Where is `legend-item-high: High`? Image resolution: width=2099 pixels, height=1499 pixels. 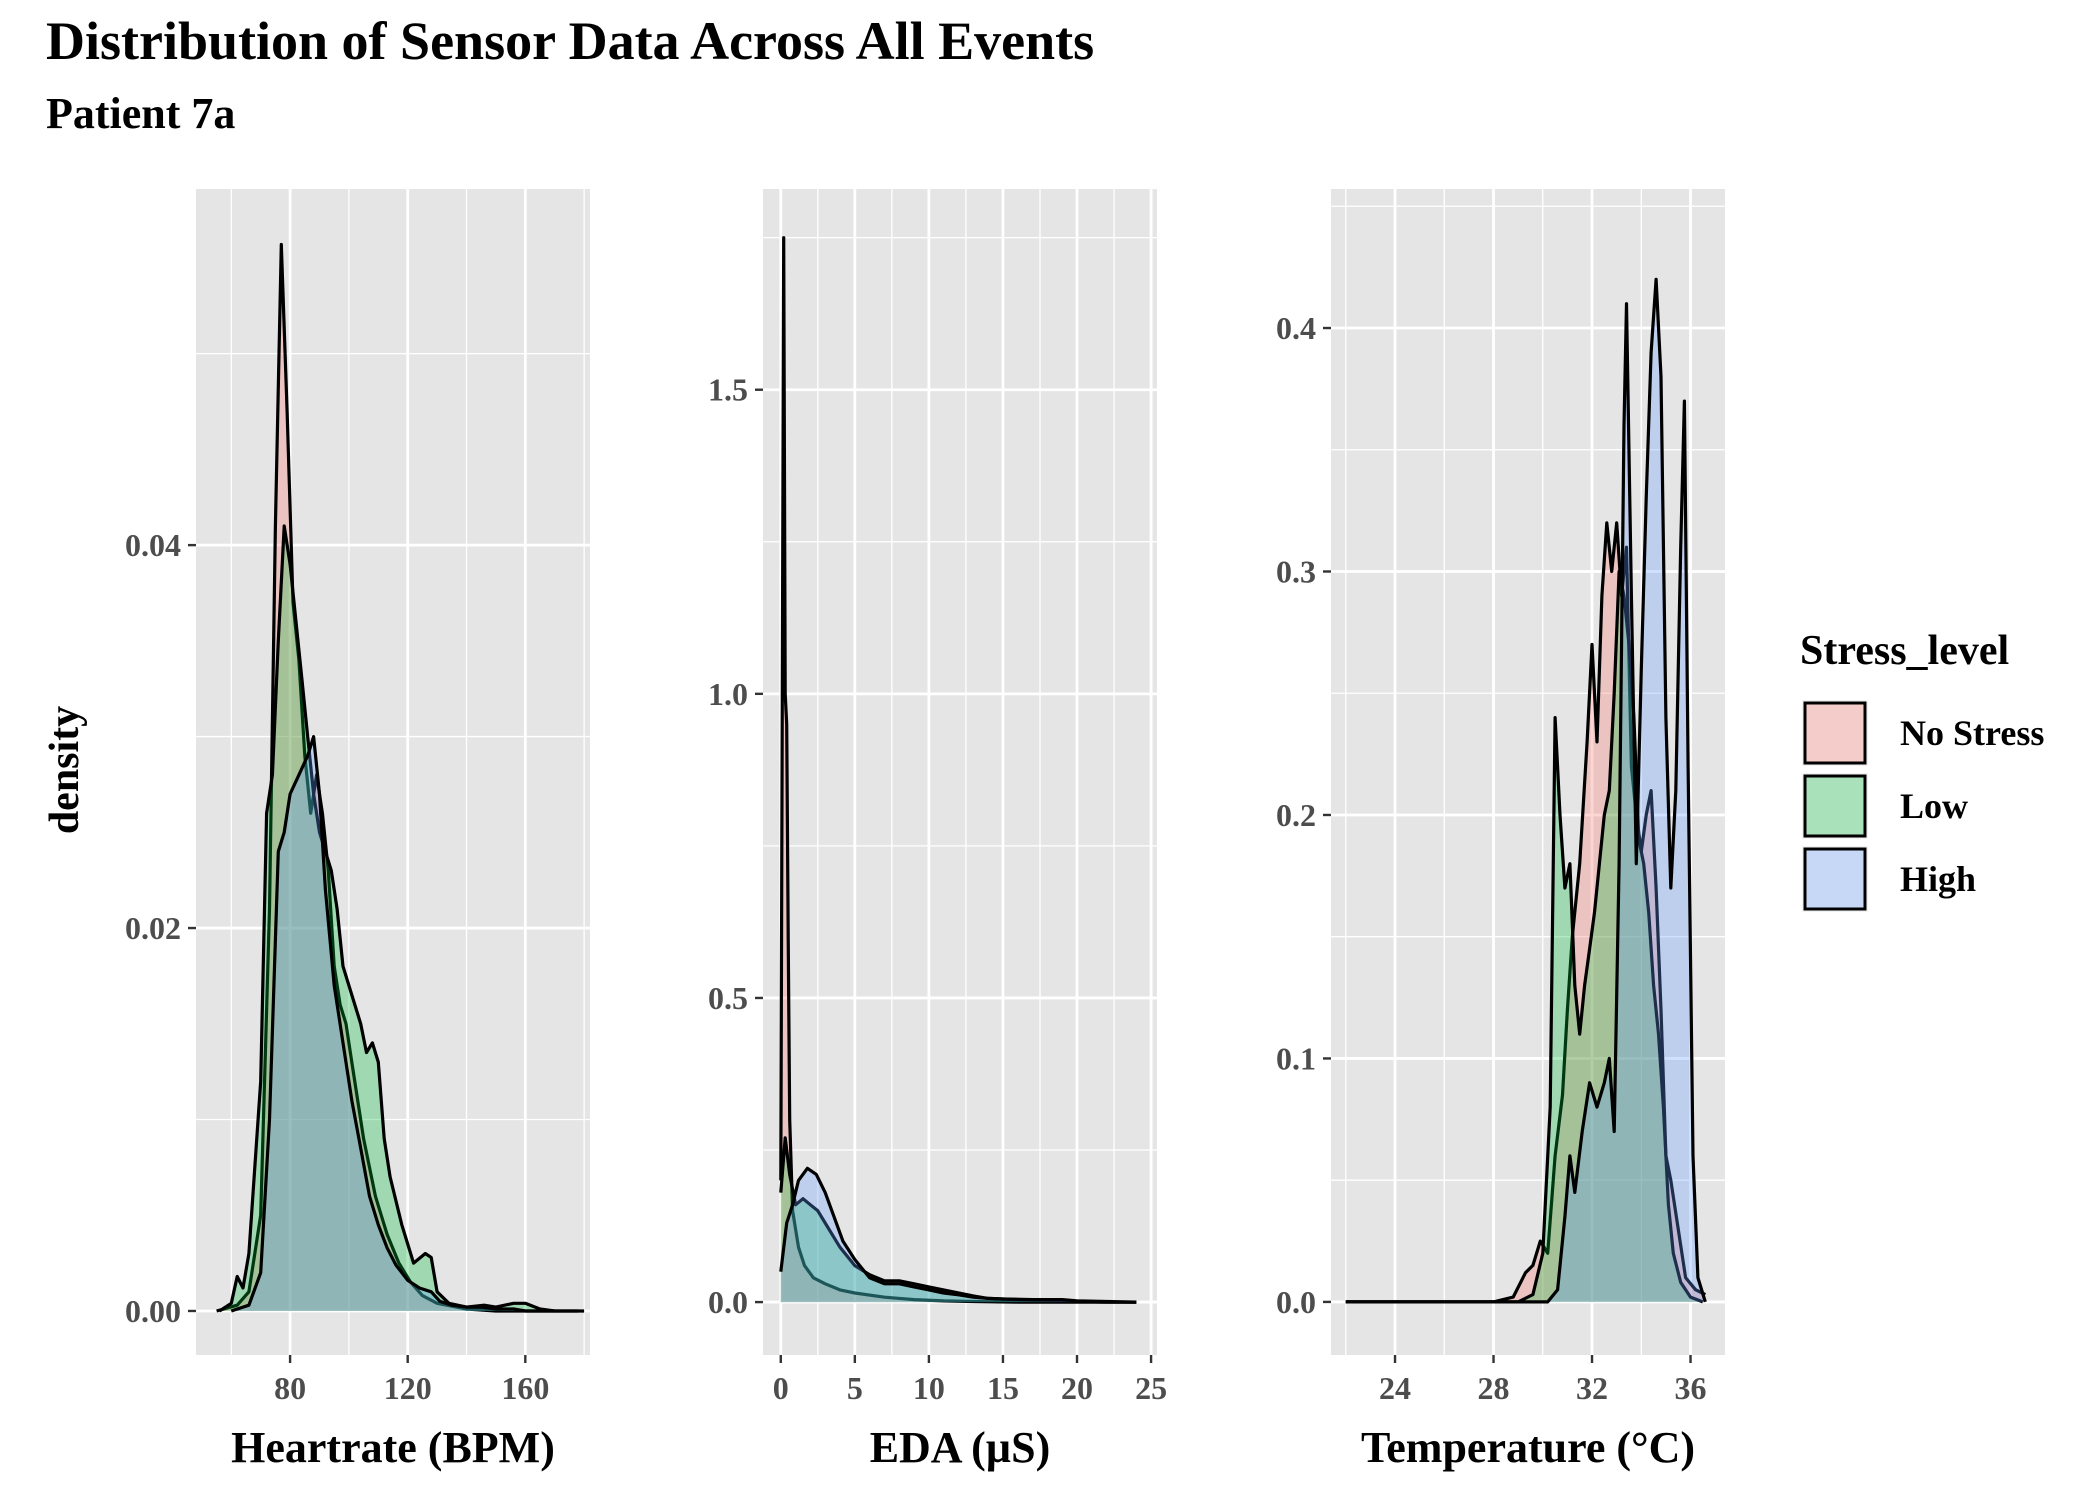
legend-item-high: High is located at coordinates (1889, 879).